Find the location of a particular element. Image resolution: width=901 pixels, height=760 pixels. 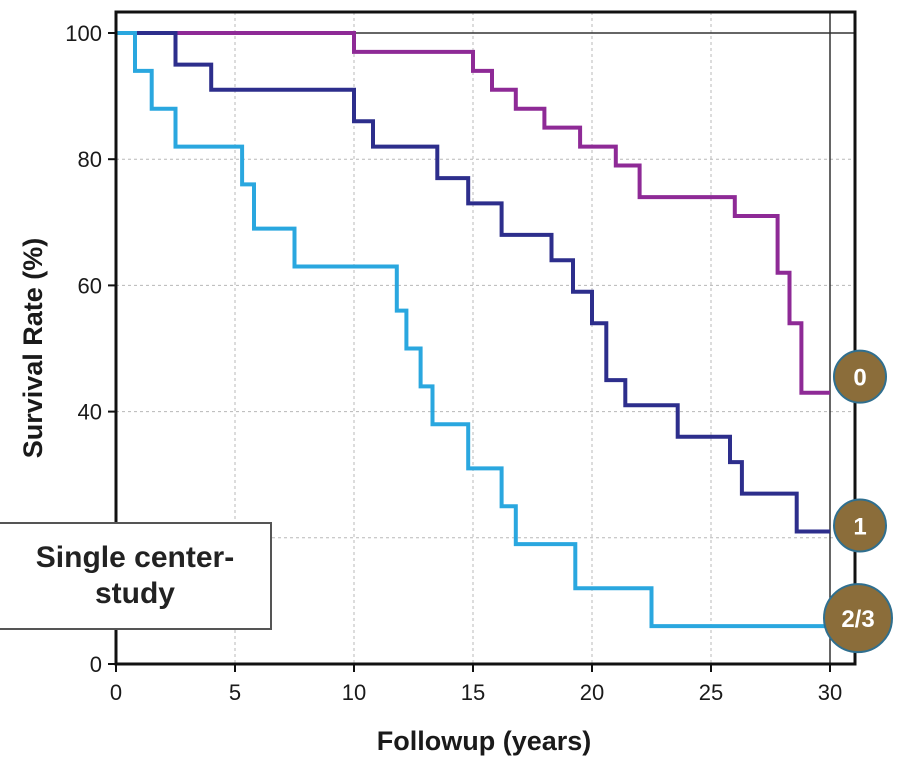

x-tick-label: 30 is located at coordinates (830, 692).